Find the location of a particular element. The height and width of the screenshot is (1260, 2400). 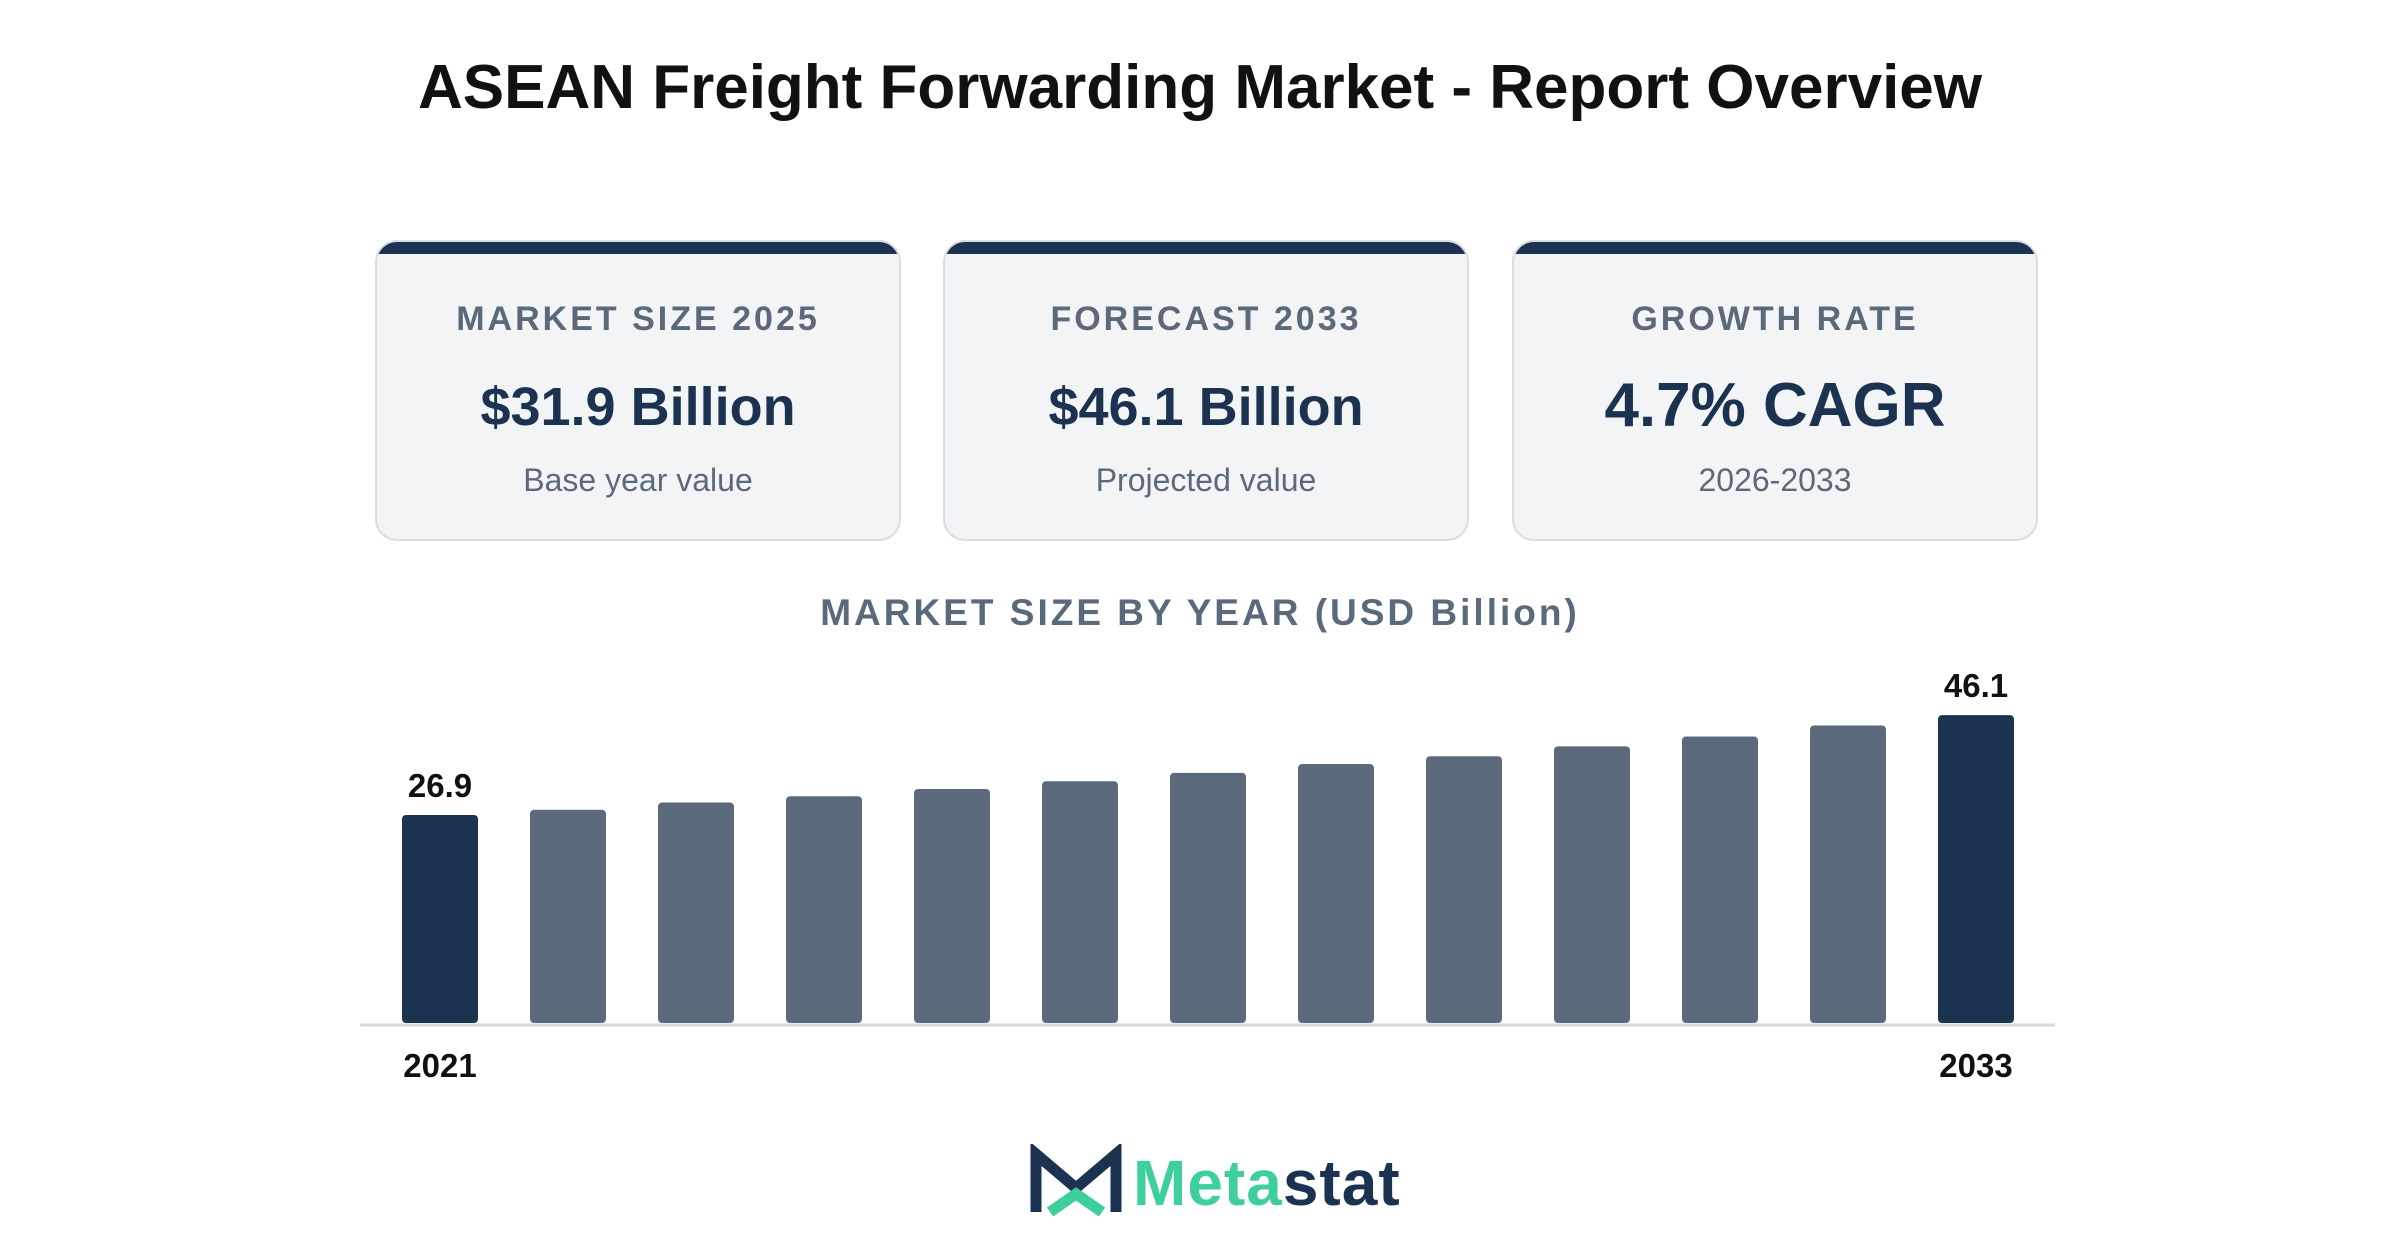

card-label: MARKET SIZE 2025 is located at coordinates (638, 319).